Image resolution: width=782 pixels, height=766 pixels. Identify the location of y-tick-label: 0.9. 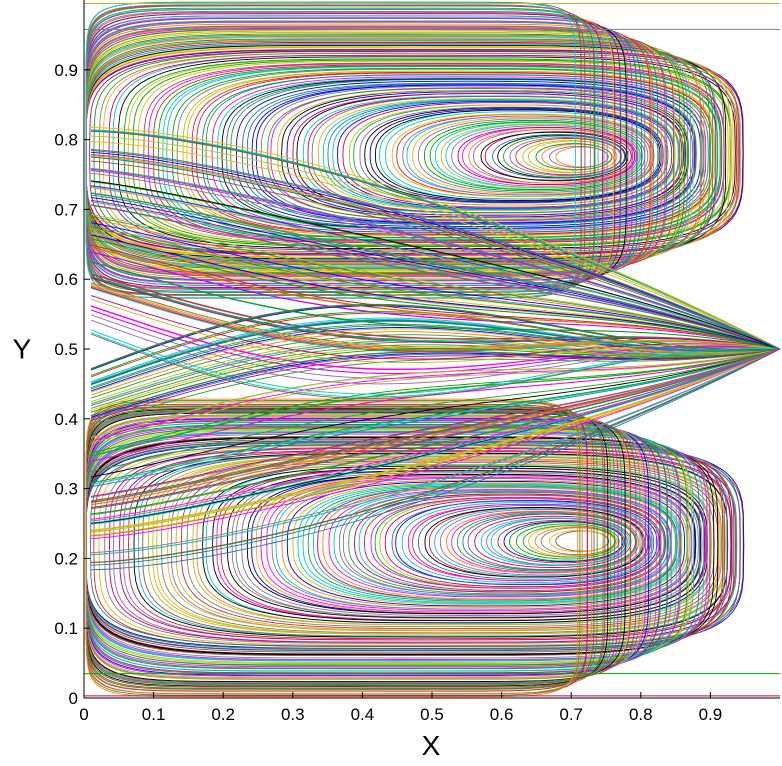
(66, 70).